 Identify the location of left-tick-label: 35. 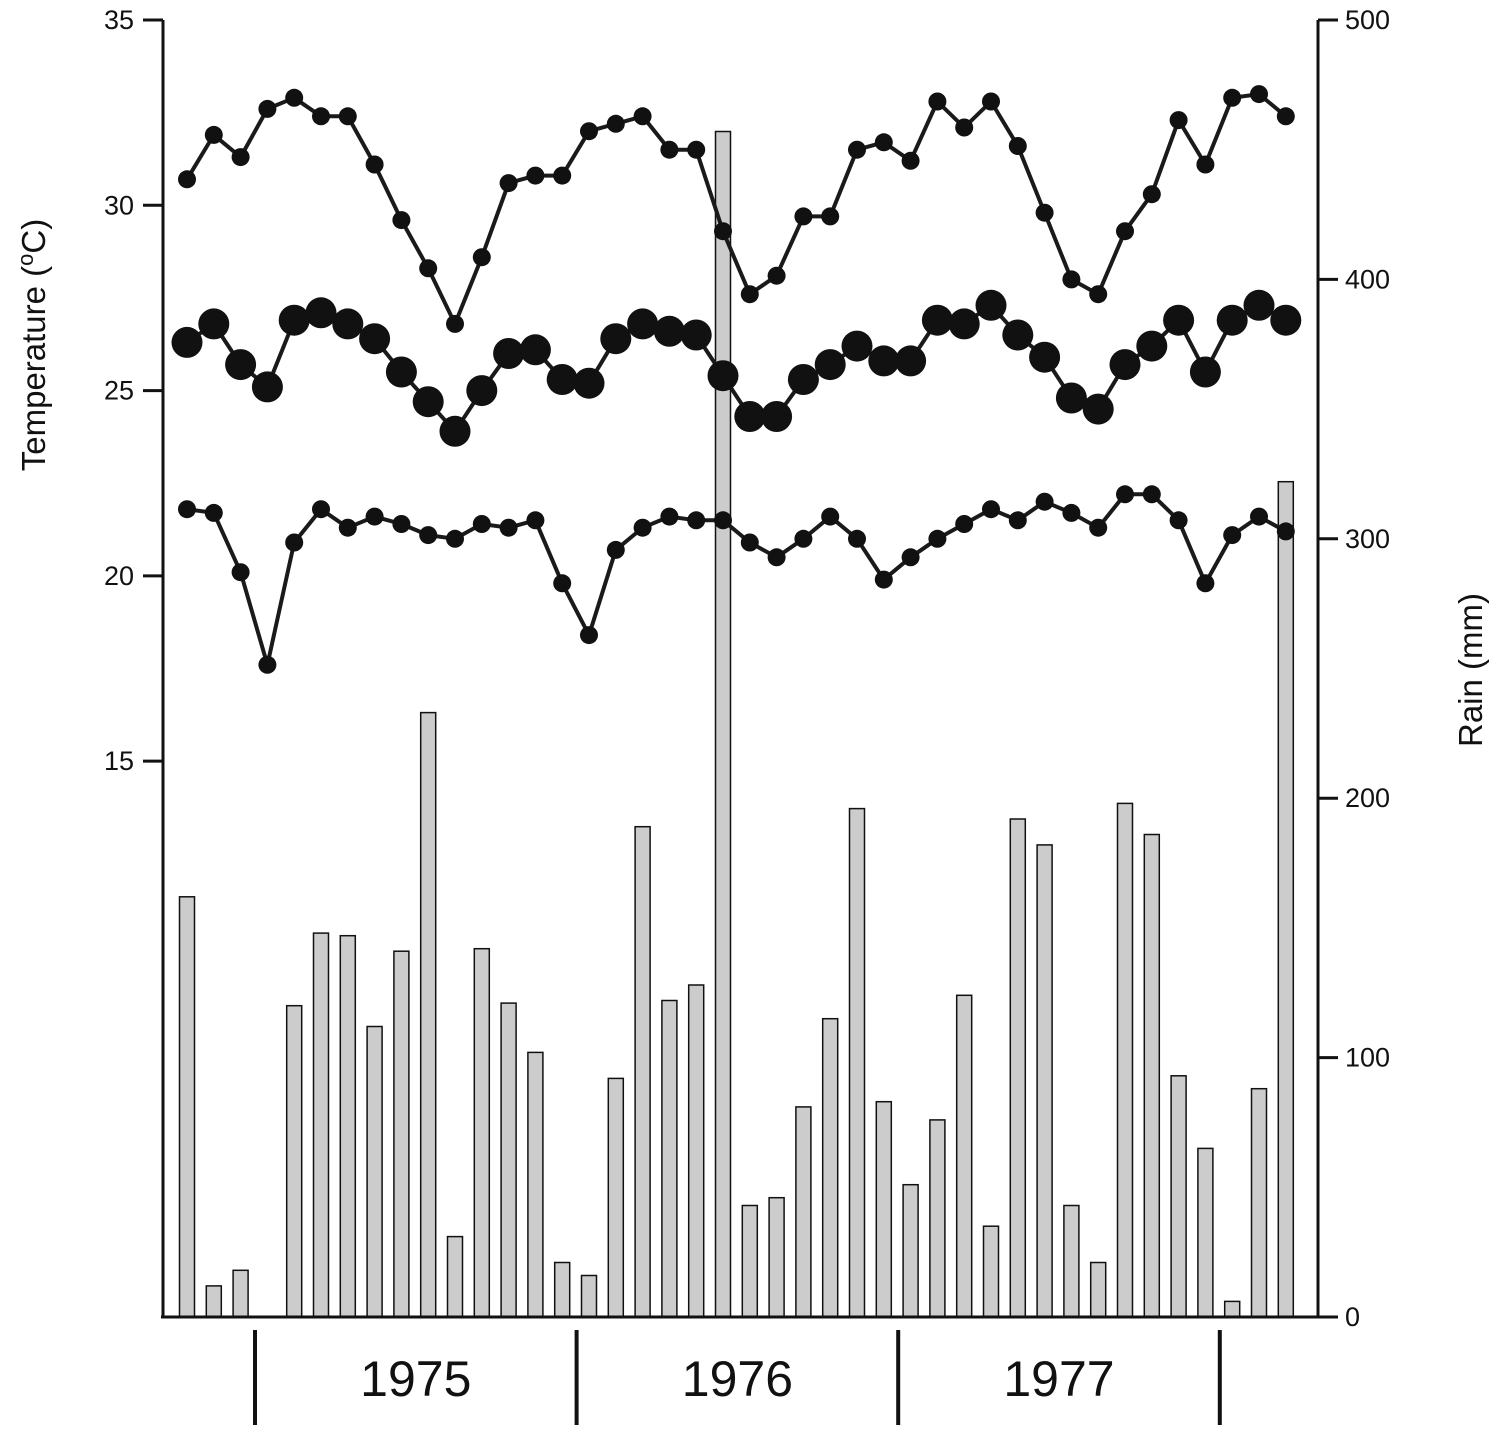
(119, 20).